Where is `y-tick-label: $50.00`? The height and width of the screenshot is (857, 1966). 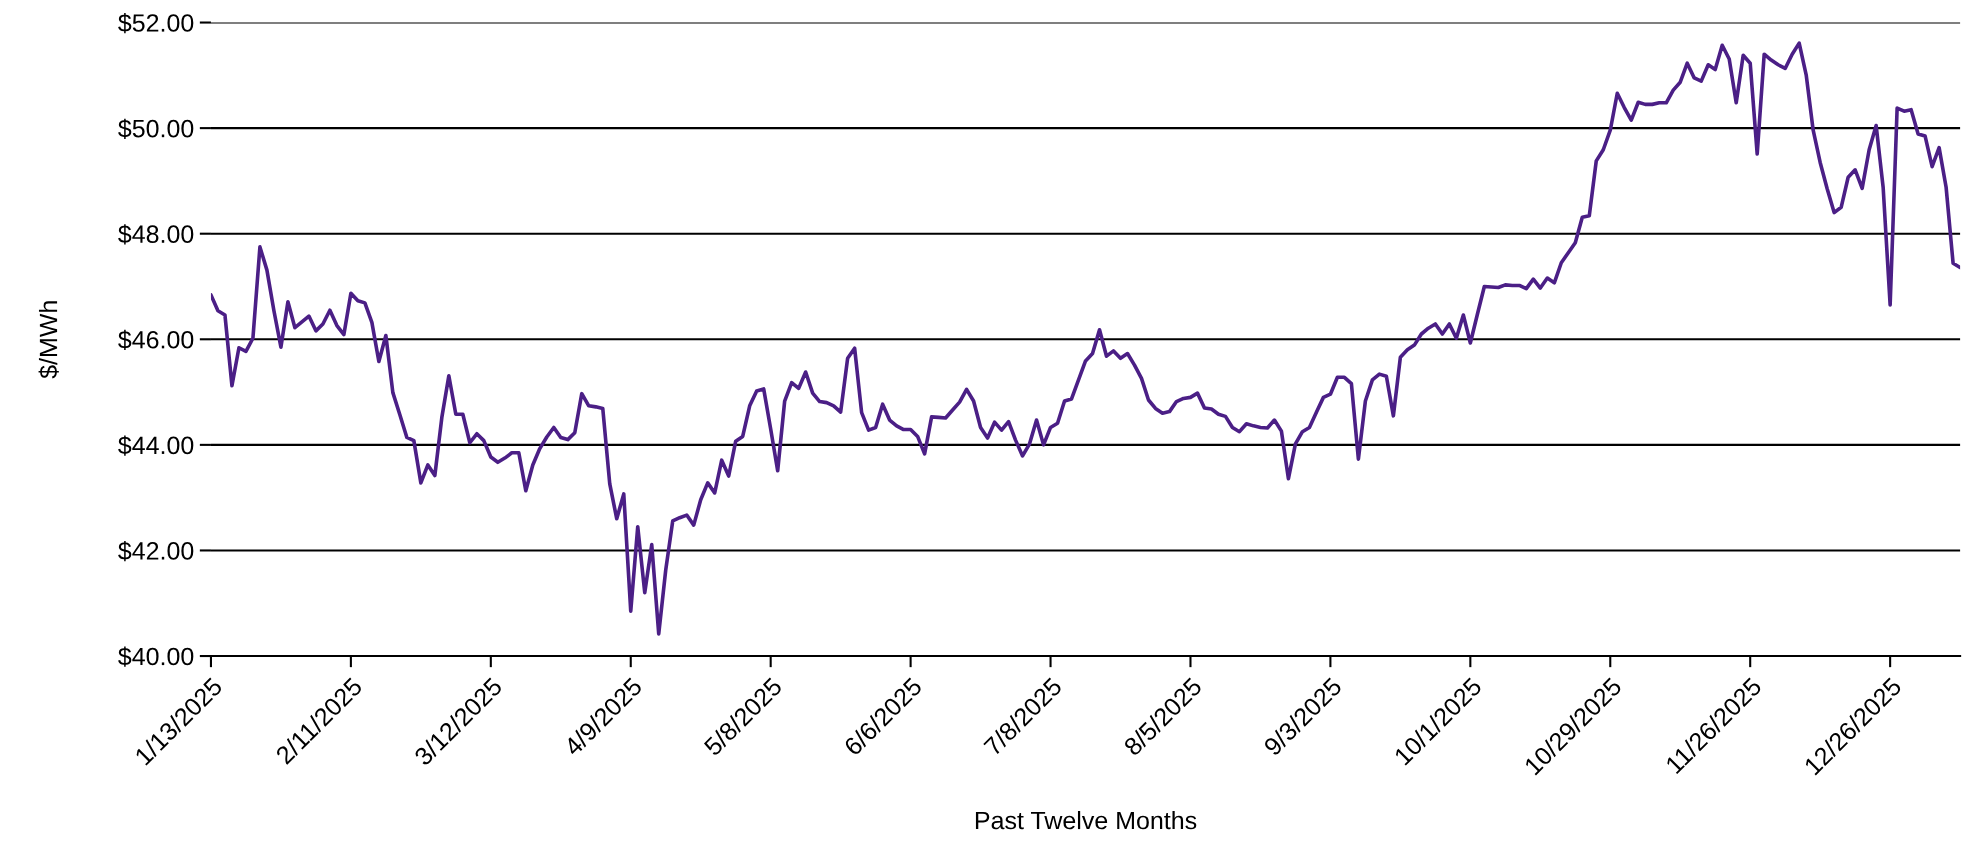 y-tick-label: $50.00 is located at coordinates (156, 128).